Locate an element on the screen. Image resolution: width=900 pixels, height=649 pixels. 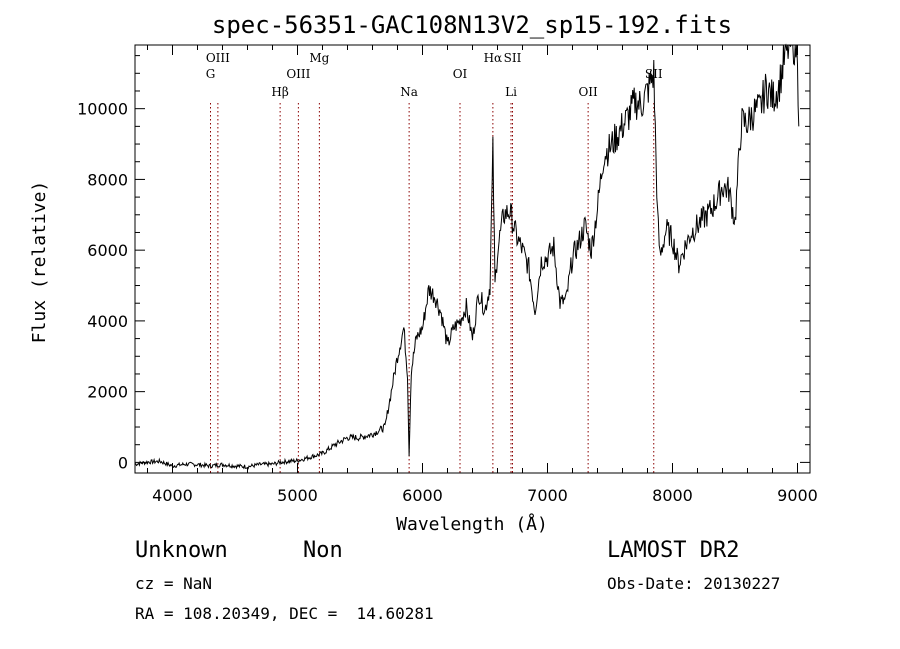
y-tick-label: 0 is located at coordinates (123, 462).